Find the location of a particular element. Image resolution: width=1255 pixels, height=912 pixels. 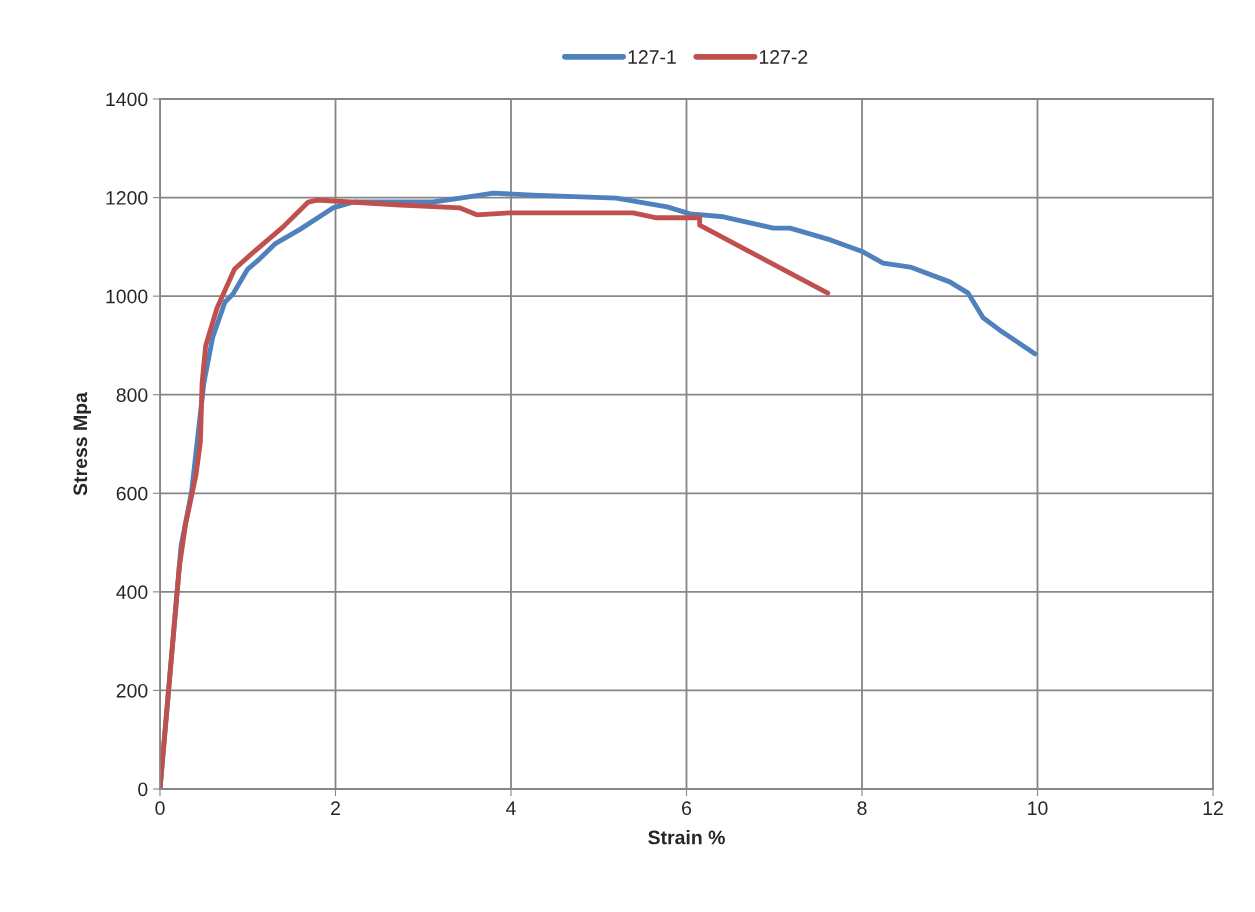

x-tick-label: 4 is located at coordinates (511, 808).